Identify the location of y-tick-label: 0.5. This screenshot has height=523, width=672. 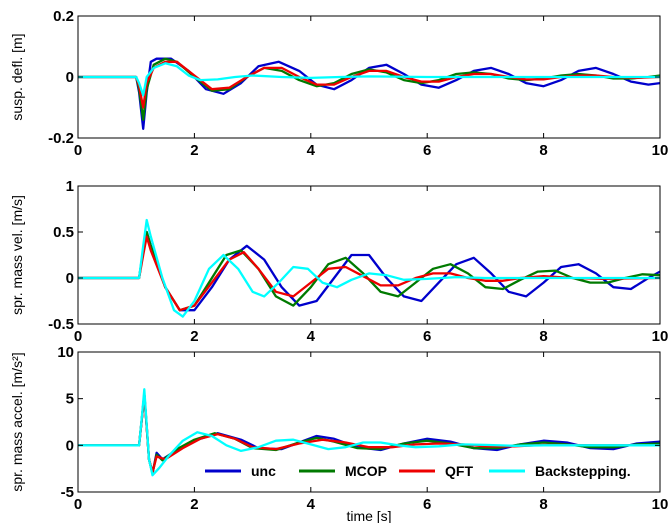
(63, 232).